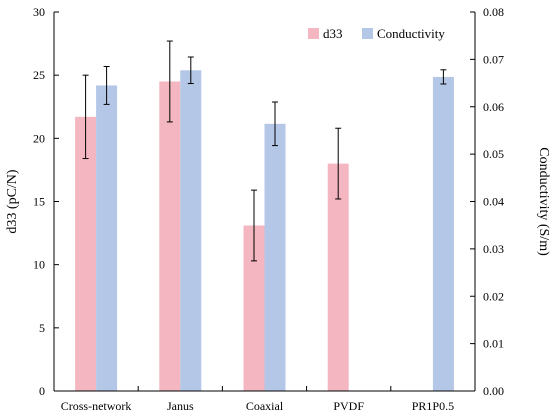  Describe the element at coordinates (493, 59) in the screenshot. I see `y2-tick-label: 0.07` at that location.